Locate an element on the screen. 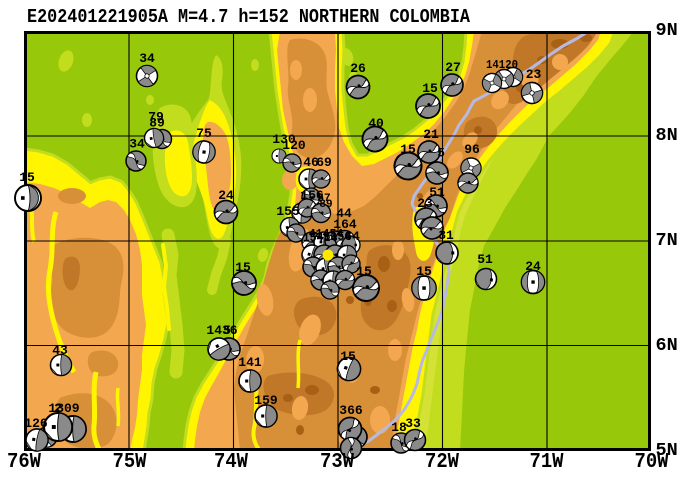 The width and height of the screenshot is (685, 478). svg-text: 33 is located at coordinates (413, 423).